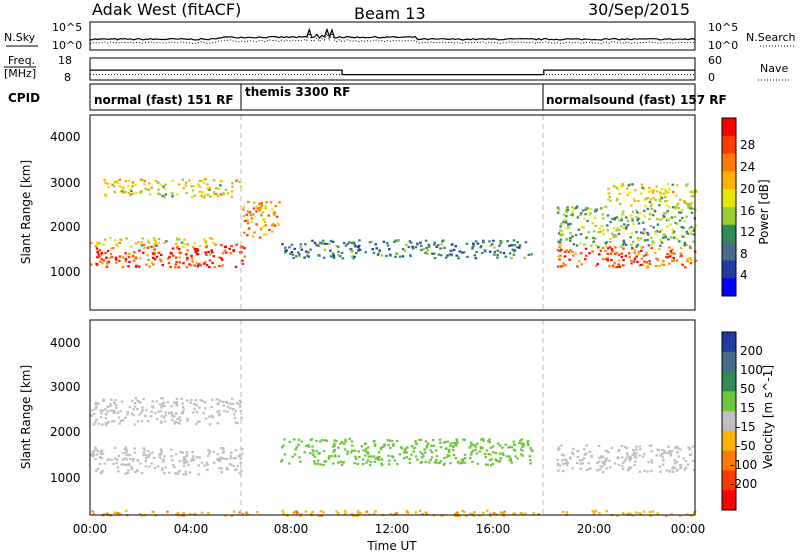 This screenshot has width=800, height=554. What do you see at coordinates (67, 77) in the screenshot?
I see `freq-tick-bottom: 8` at bounding box center [67, 77].